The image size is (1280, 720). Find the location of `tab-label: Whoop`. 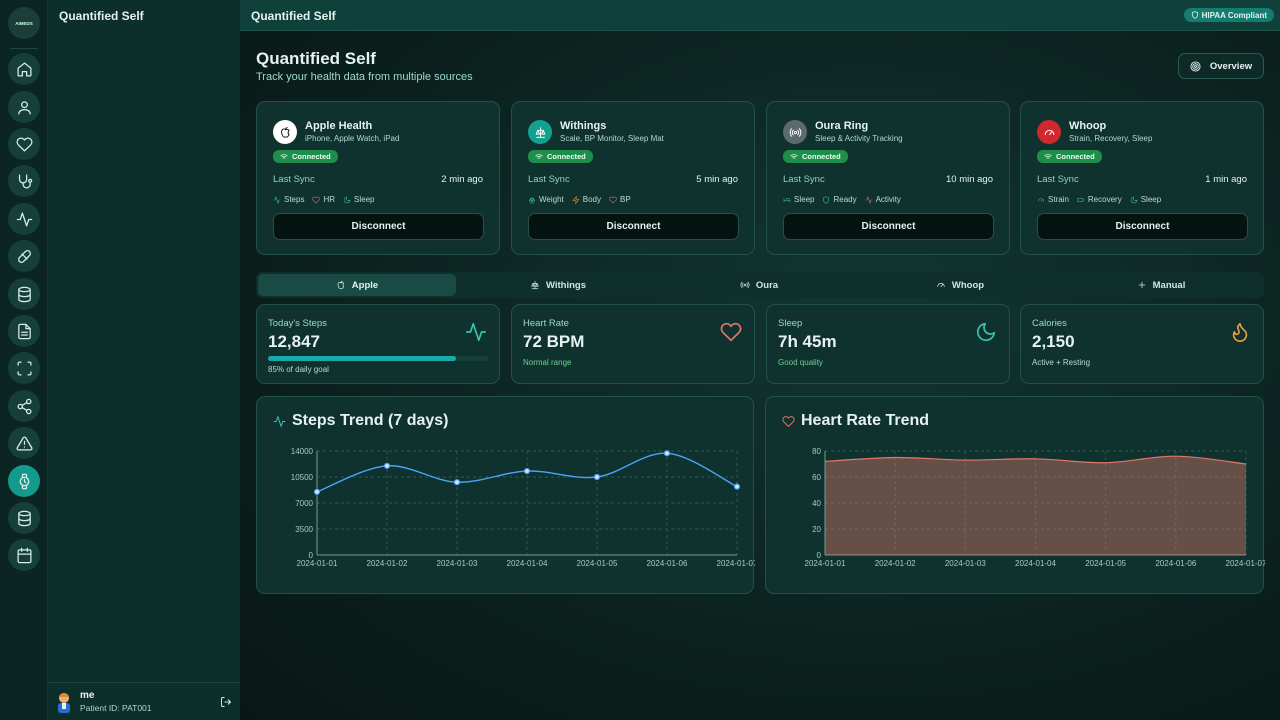

tab-label: Whoop is located at coordinates (968, 285).